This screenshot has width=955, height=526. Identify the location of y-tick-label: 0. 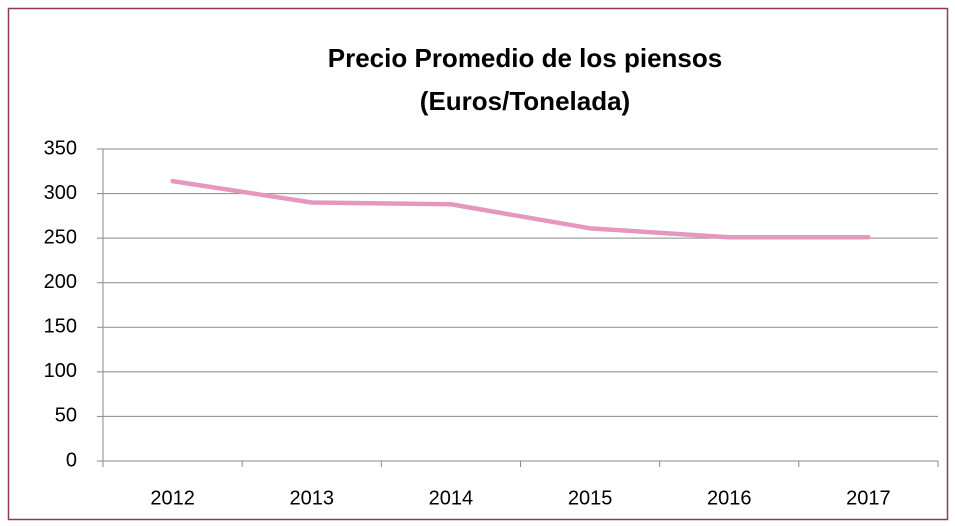
(71, 460).